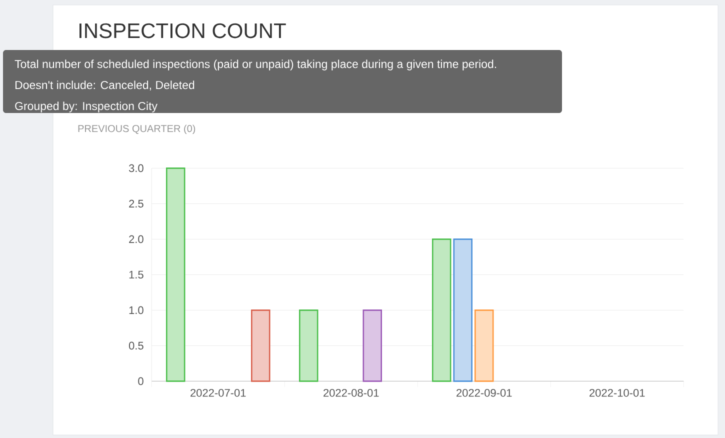 The width and height of the screenshot is (725, 438). I want to click on x-tick-label: 2022-09-01, so click(484, 393).